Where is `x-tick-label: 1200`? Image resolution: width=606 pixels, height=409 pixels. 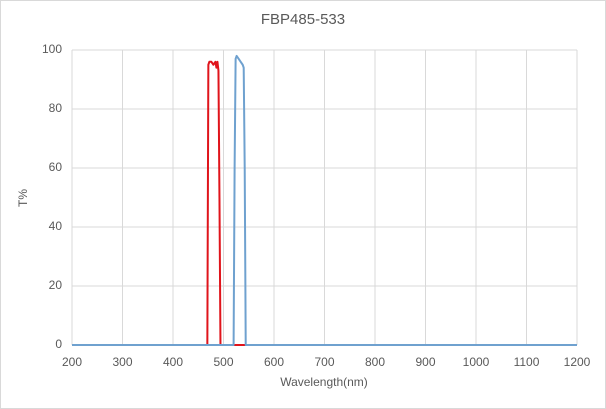 x-tick-label: 1200 is located at coordinates (577, 362).